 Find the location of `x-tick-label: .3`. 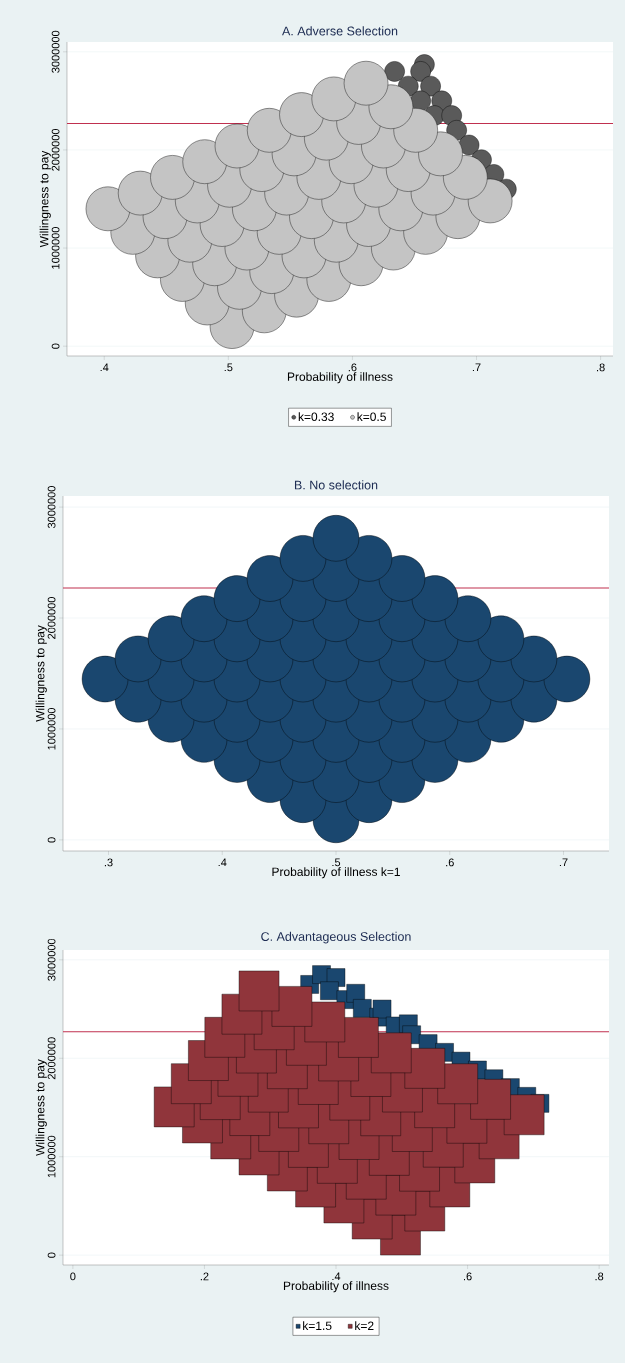

x-tick-label: .3 is located at coordinates (108, 862).